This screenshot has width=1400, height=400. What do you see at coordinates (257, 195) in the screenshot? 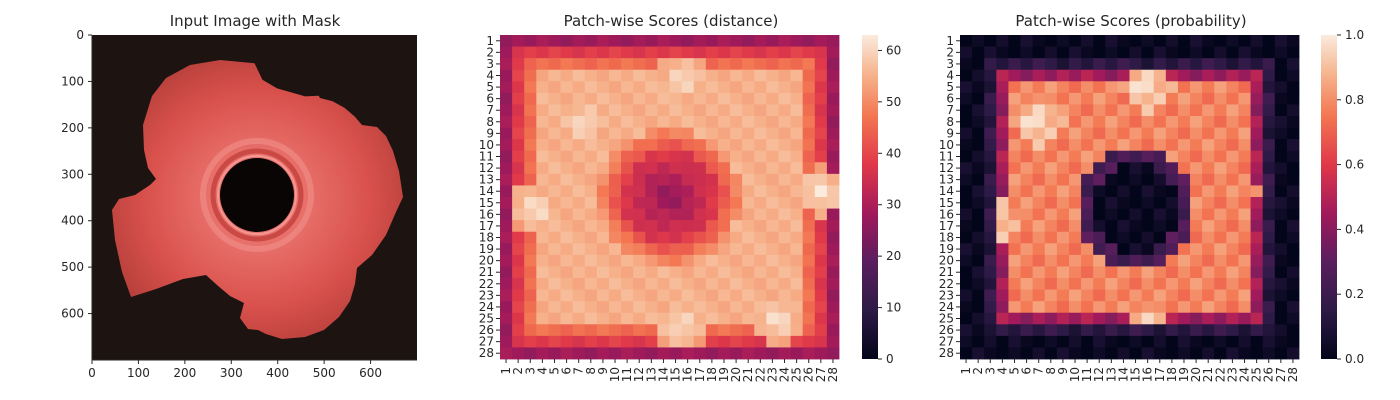
I see `gear-hole` at bounding box center [257, 195].